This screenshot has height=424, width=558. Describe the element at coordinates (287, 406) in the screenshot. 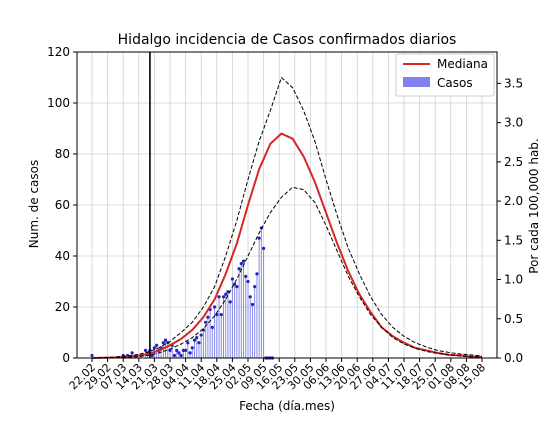

I see `x-axis-label: Fecha (día.mes)` at that location.